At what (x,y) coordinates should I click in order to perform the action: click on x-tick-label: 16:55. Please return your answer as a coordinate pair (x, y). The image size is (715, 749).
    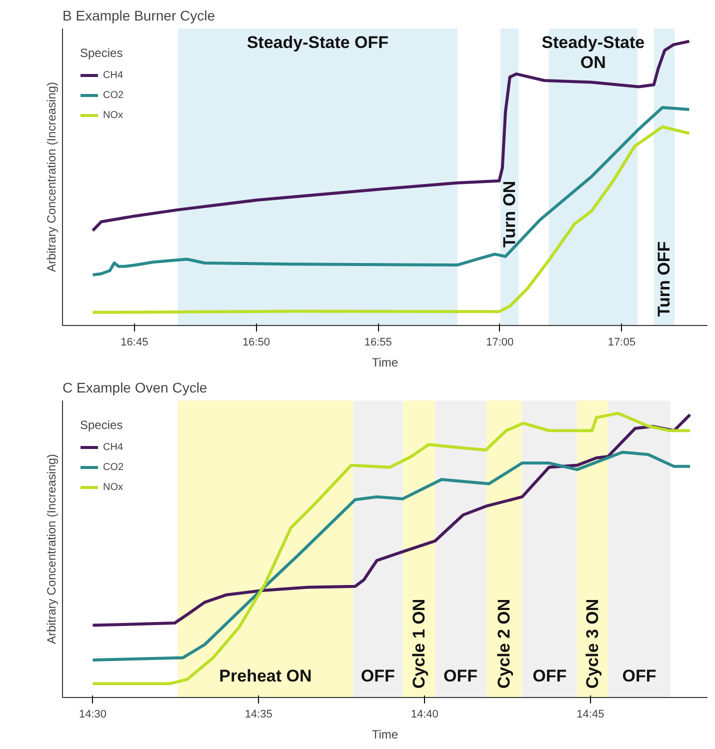
    Looking at the image, I should click on (378, 342).